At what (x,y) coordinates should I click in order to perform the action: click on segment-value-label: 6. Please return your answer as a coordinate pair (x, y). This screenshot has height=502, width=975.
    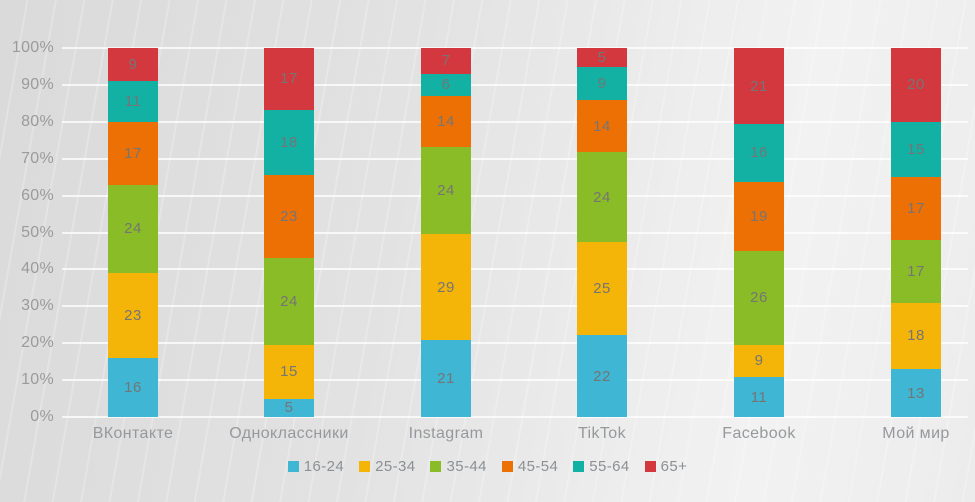
    Looking at the image, I should click on (446, 85).